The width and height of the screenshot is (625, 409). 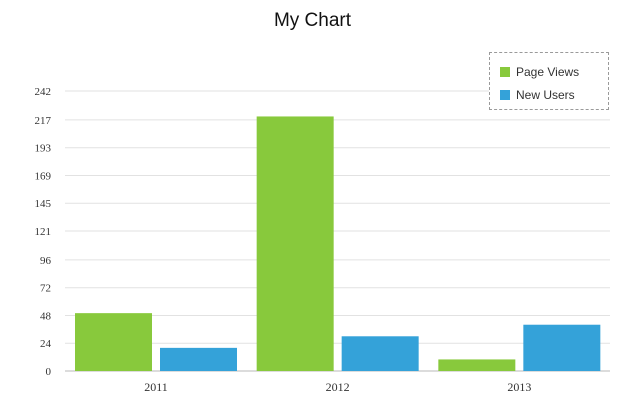 I want to click on y-tick-label: 72, so click(x=45, y=289).